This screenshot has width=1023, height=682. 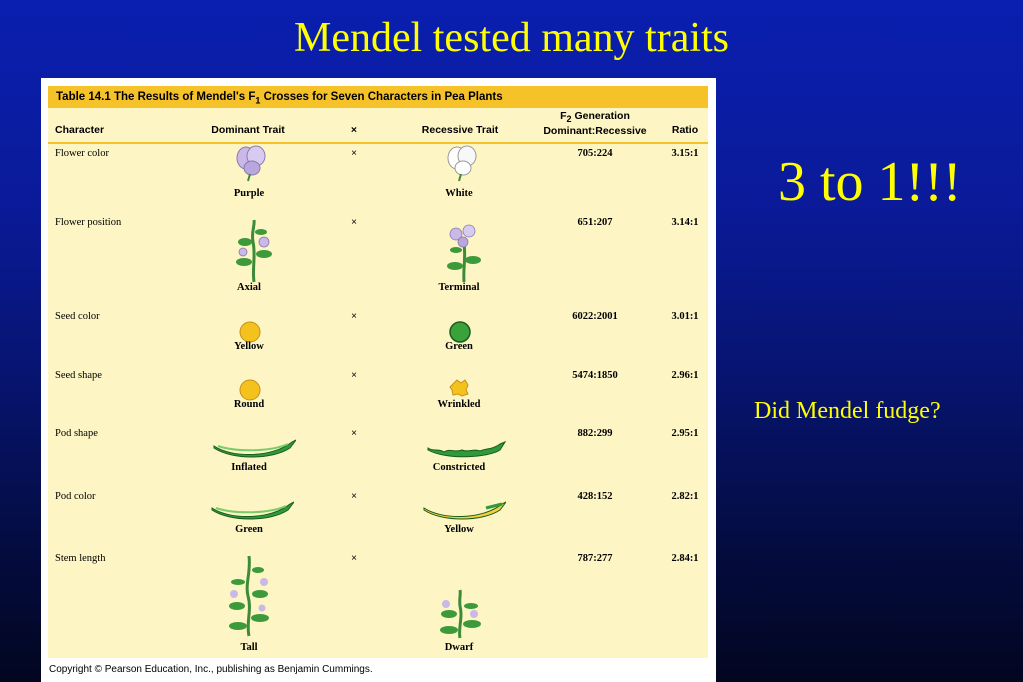 I want to click on row-character: Seed shape, so click(x=78, y=375).